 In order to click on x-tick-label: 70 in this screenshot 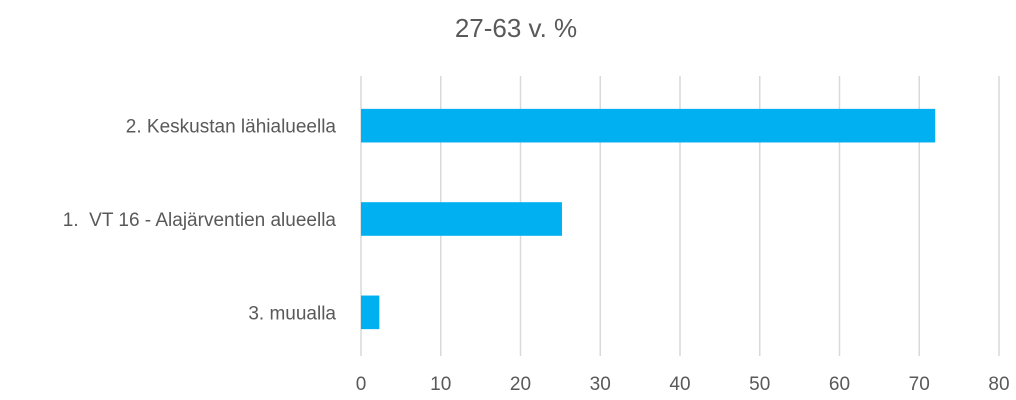, I will do `click(919, 384)`.